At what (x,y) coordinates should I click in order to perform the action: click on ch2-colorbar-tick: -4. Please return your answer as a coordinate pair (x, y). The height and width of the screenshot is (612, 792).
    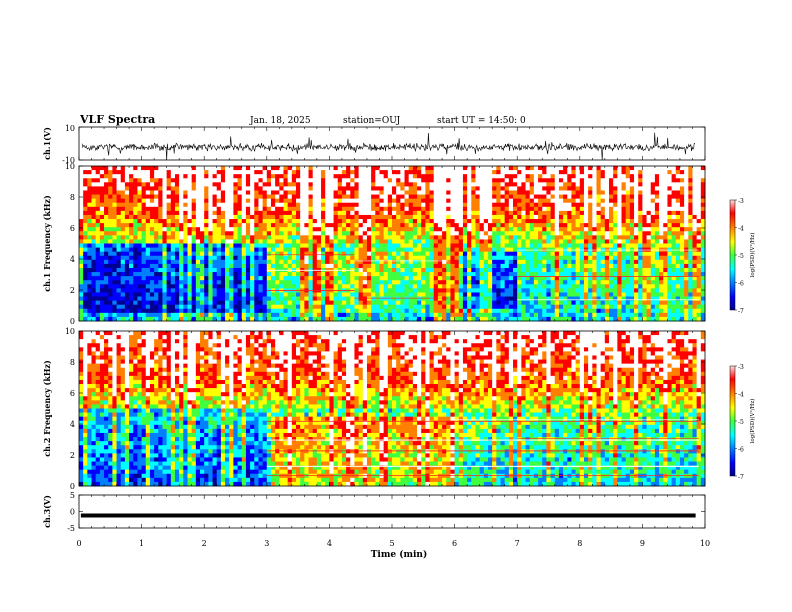
    Looking at the image, I should click on (741, 395).